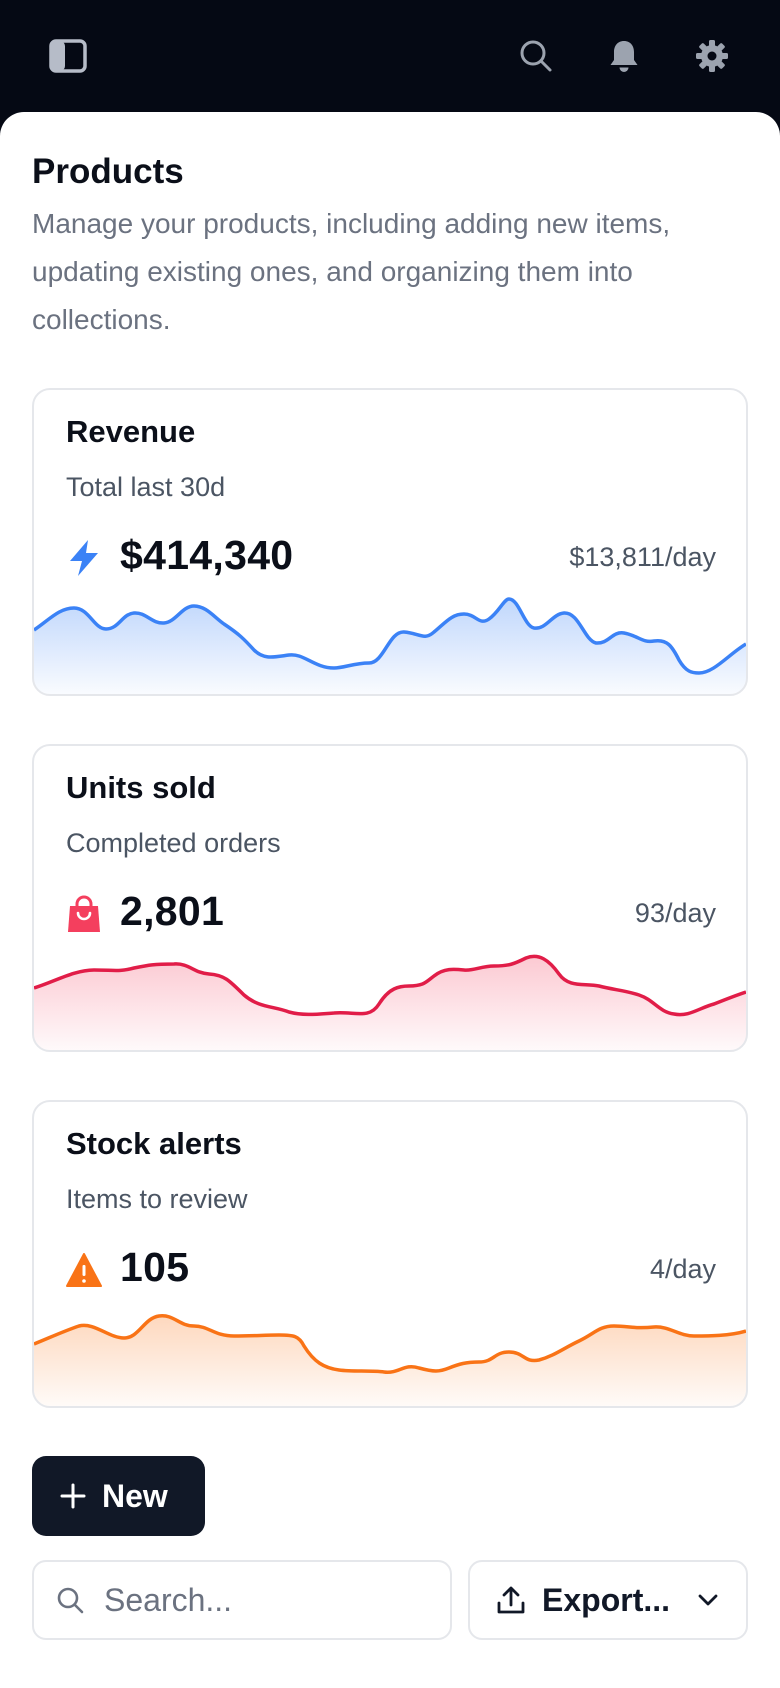 The height and width of the screenshot is (1688, 780). I want to click on revenue-rate: $13,811/day, so click(642, 557).